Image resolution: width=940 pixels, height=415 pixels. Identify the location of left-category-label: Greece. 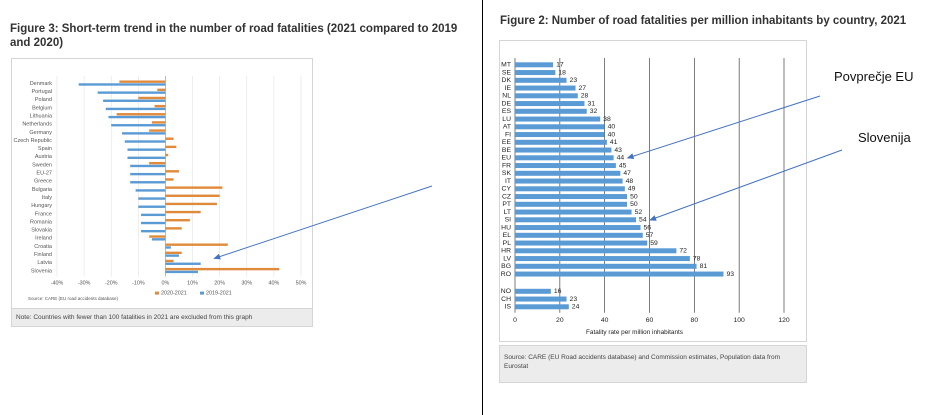
(43, 182).